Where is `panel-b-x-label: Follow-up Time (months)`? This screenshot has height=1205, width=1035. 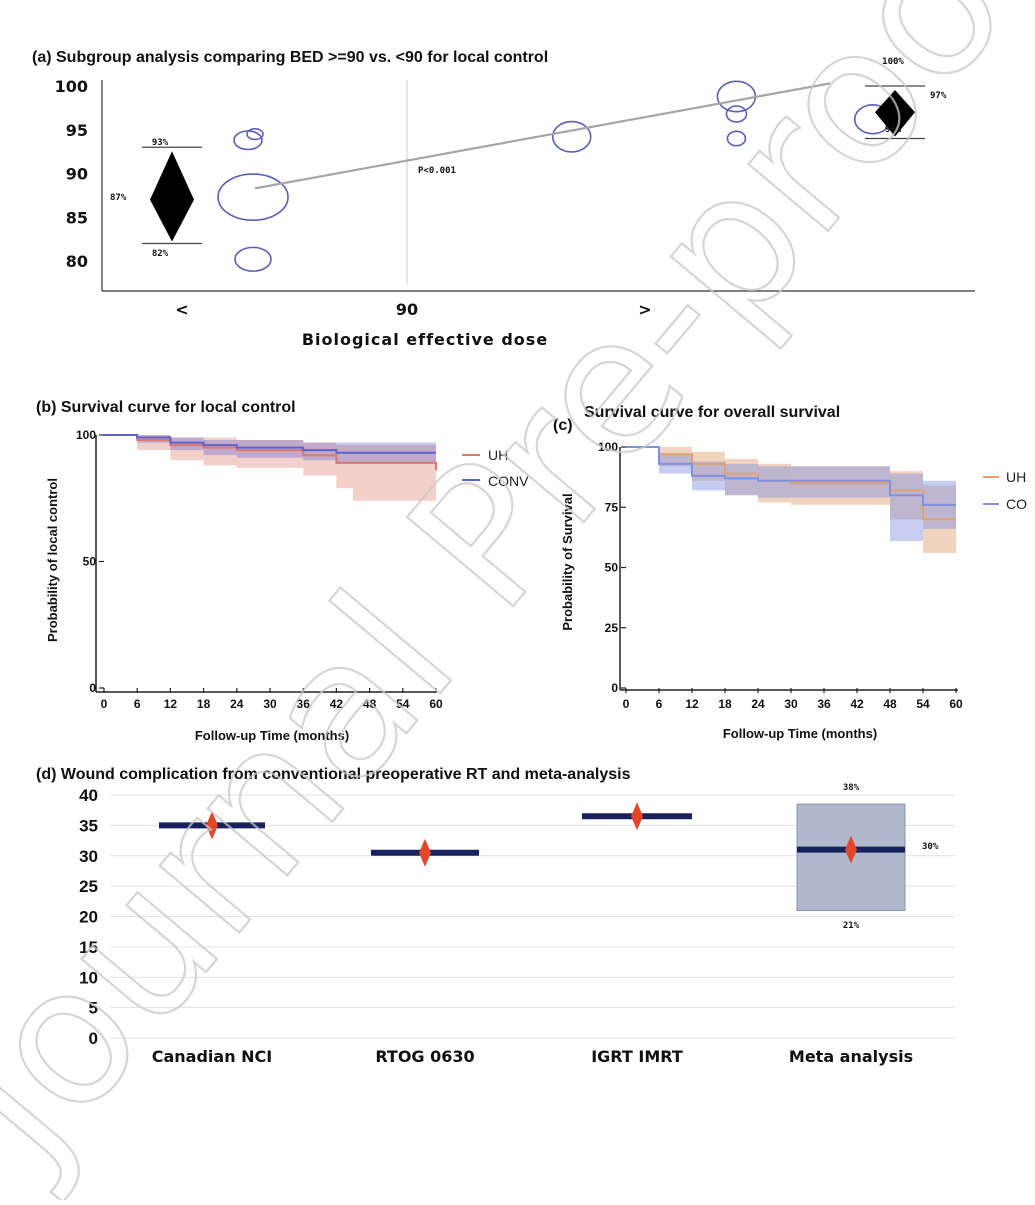 panel-b-x-label: Follow-up Time (months) is located at coordinates (272, 735).